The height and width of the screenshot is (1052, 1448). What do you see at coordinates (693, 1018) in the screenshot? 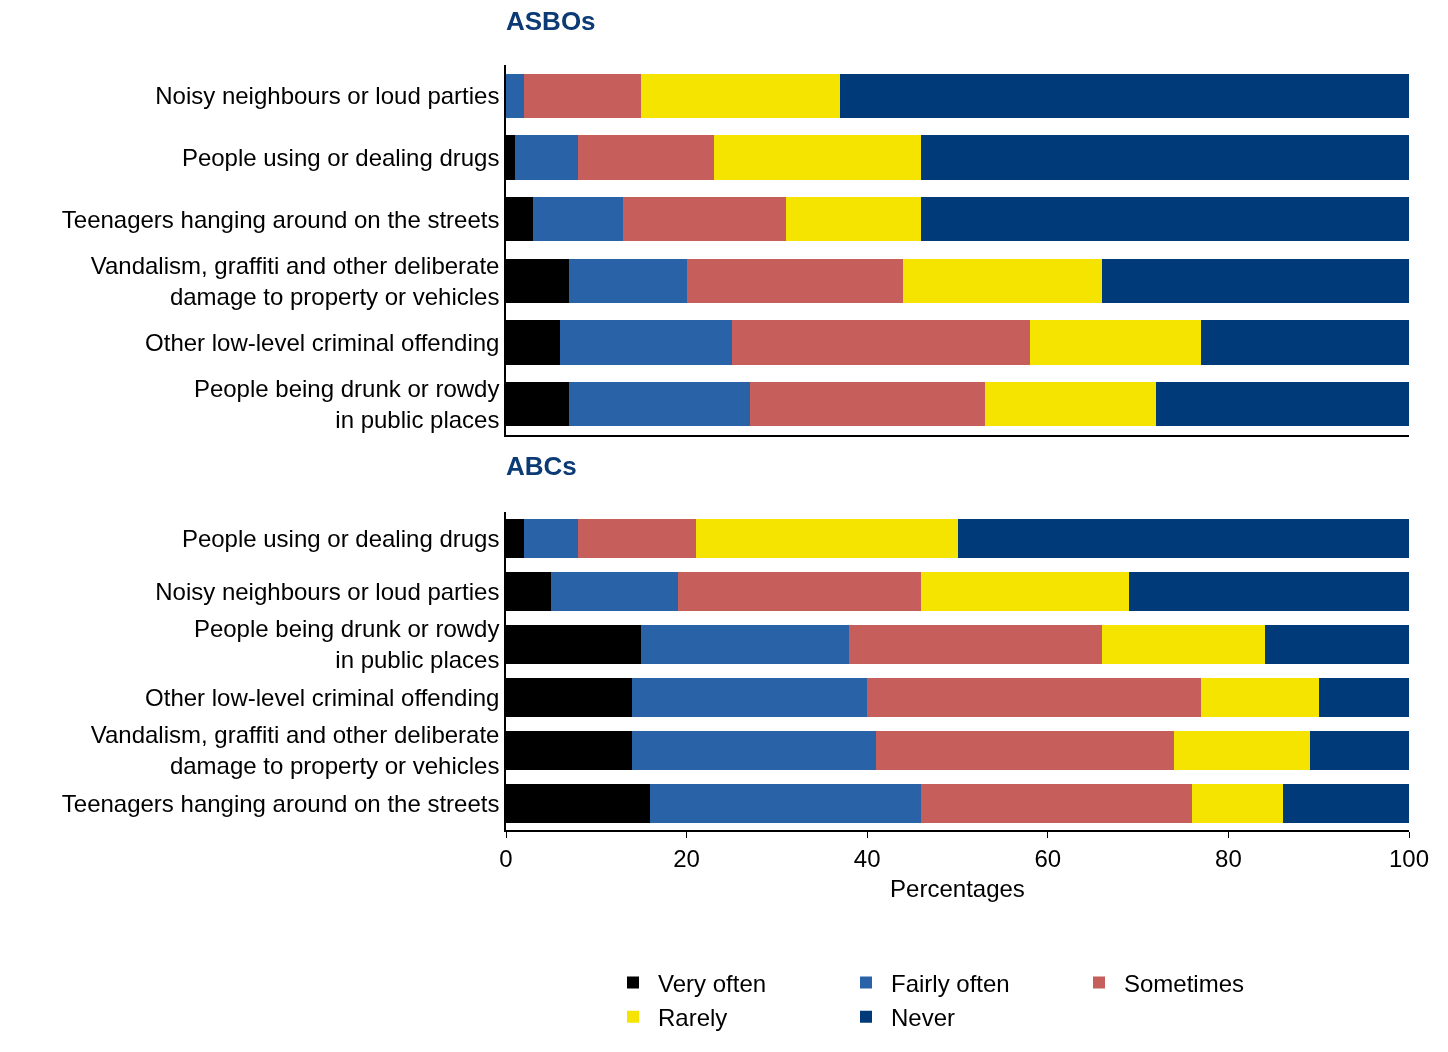
I see `legend-label: Rarely` at bounding box center [693, 1018].